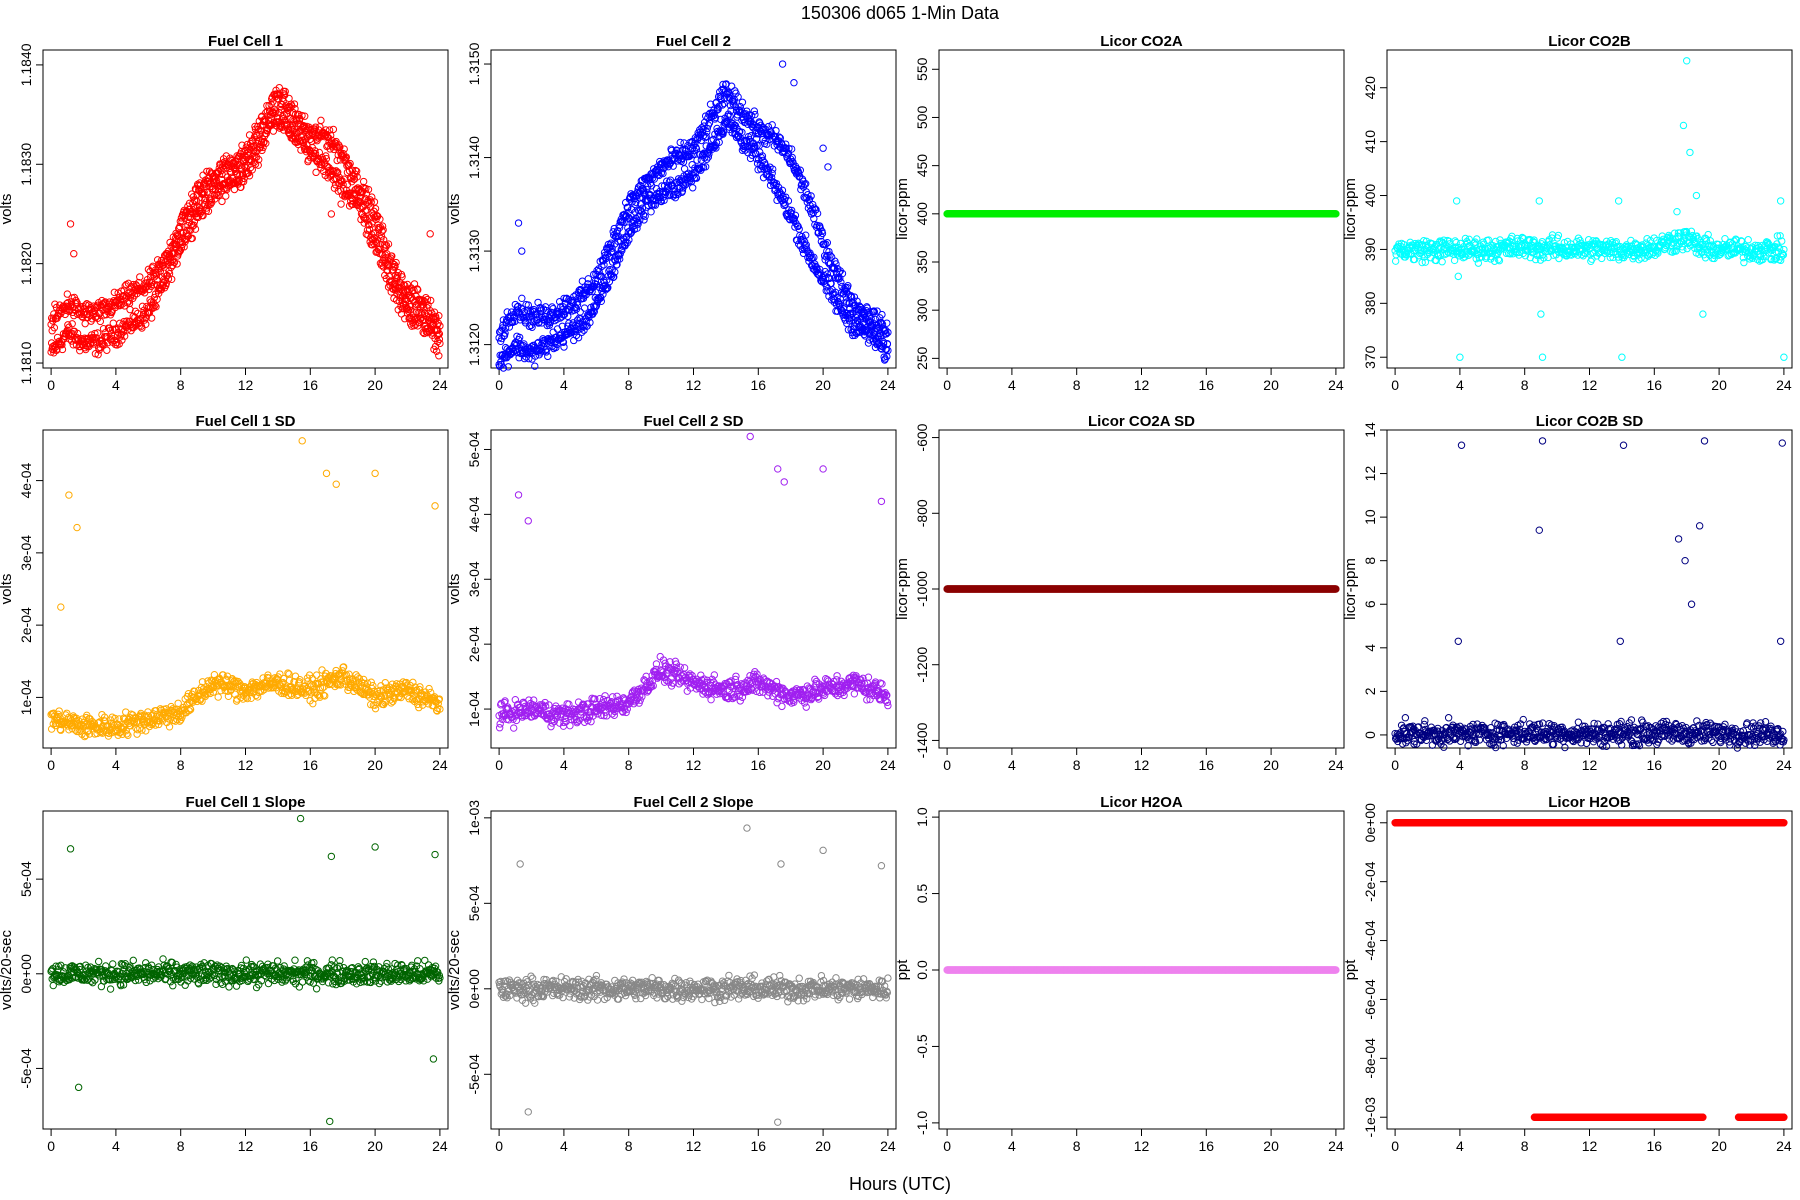 Image resolution: width=1800 pixels, height=1200 pixels. What do you see at coordinates (922, 358) in the screenshot?
I see `y-tick-label: 250` at bounding box center [922, 358].